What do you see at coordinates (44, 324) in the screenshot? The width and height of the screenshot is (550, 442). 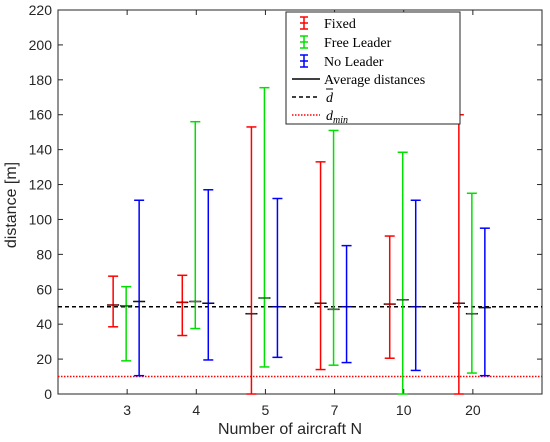 I see `y-tick-label: 40` at bounding box center [44, 324].